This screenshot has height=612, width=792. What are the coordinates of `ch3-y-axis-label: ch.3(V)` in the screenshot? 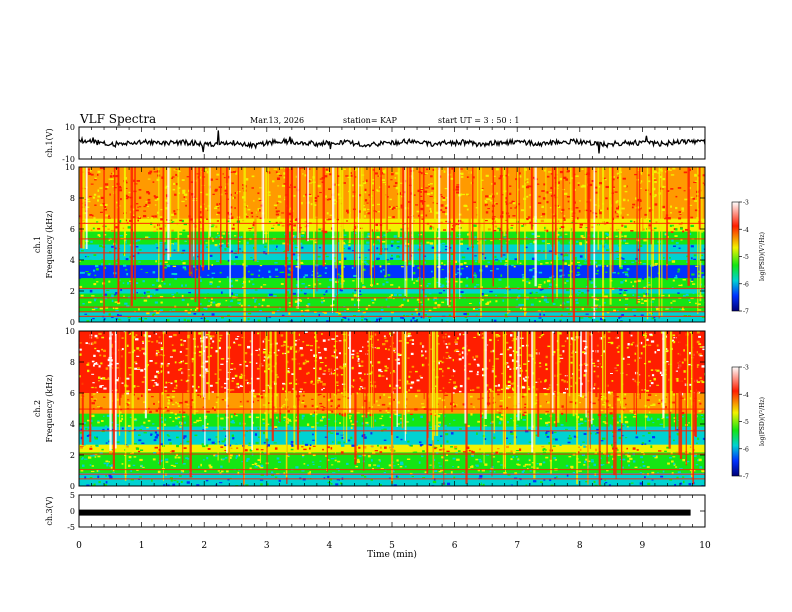 It's located at (49, 510).